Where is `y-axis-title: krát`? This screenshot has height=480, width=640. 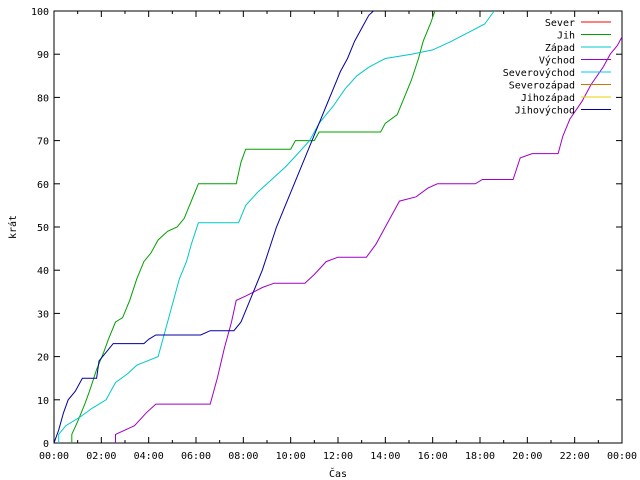
y-axis-title: krát is located at coordinates (13, 227).